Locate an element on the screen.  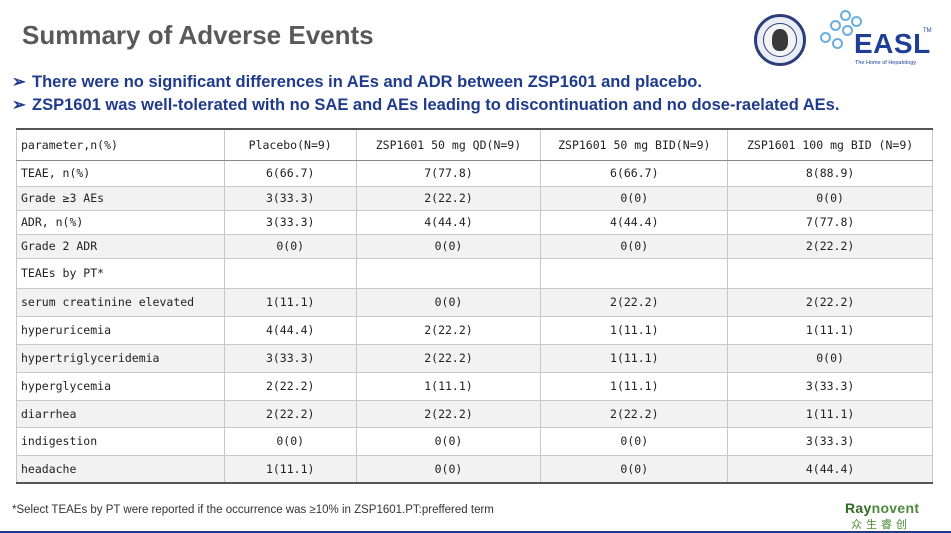
row-label-cell: hyperuricemia is located at coordinates (120, 330).